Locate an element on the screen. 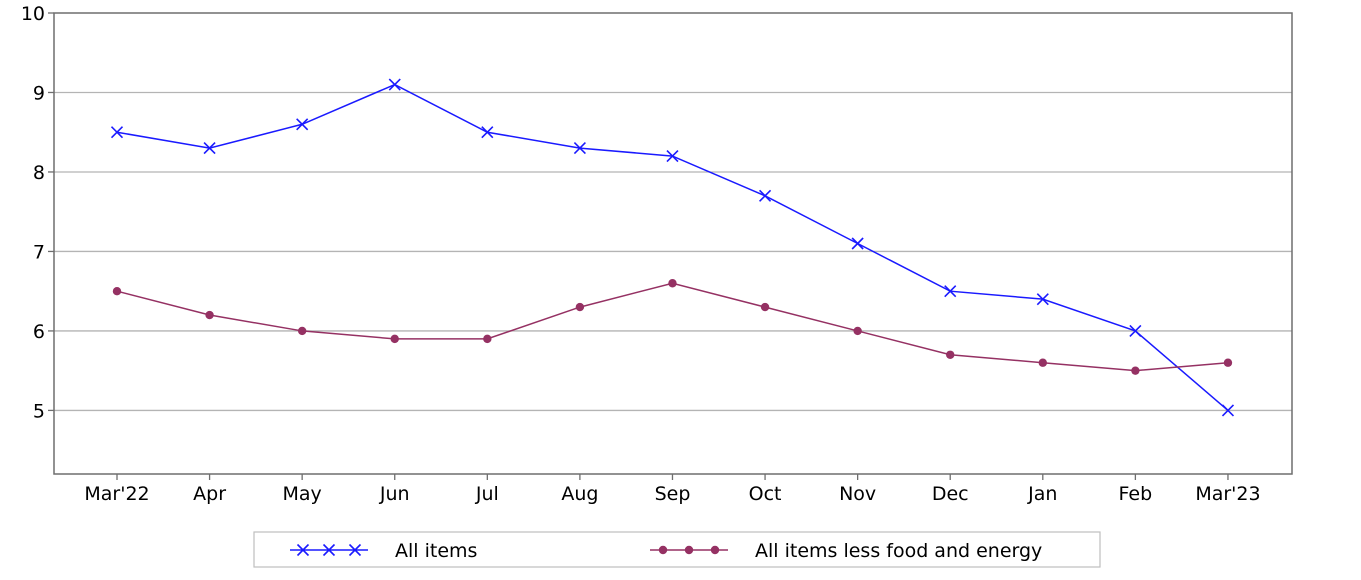  y-tick-label: 7 is located at coordinates (39, 252).